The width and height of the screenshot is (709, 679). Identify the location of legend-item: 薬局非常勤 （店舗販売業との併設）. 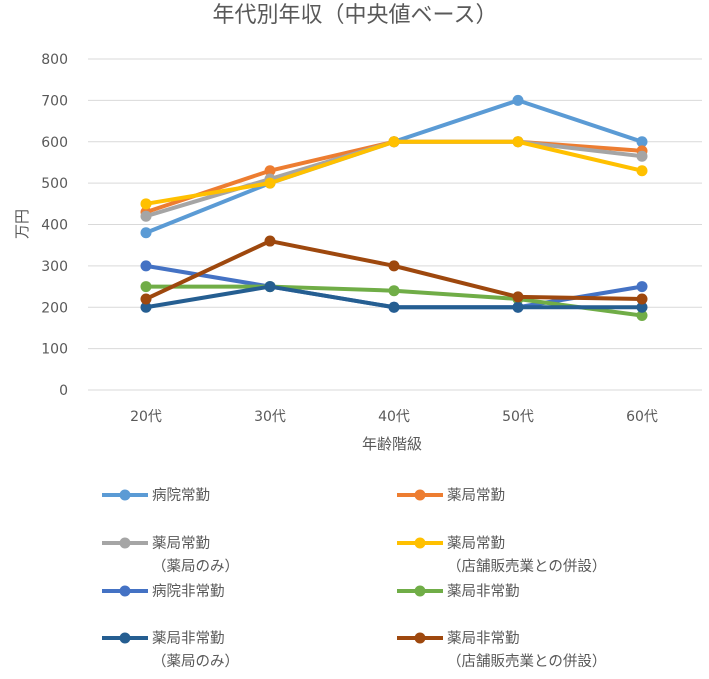
(501, 650).